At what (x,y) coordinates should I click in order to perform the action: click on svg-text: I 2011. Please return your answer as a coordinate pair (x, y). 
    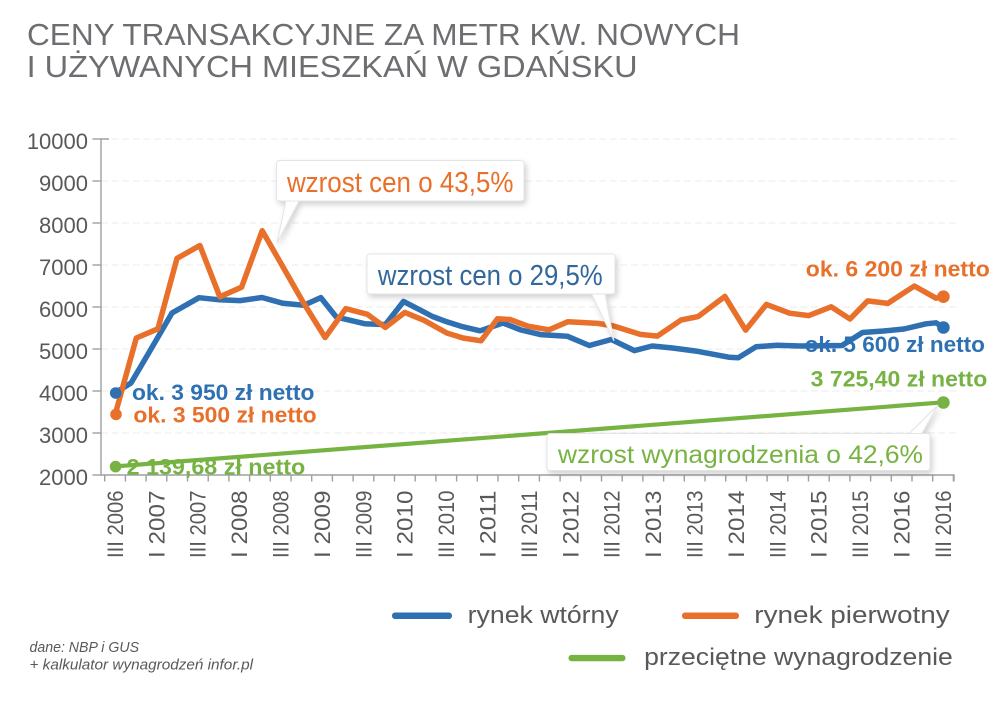
    Looking at the image, I should click on (488, 525).